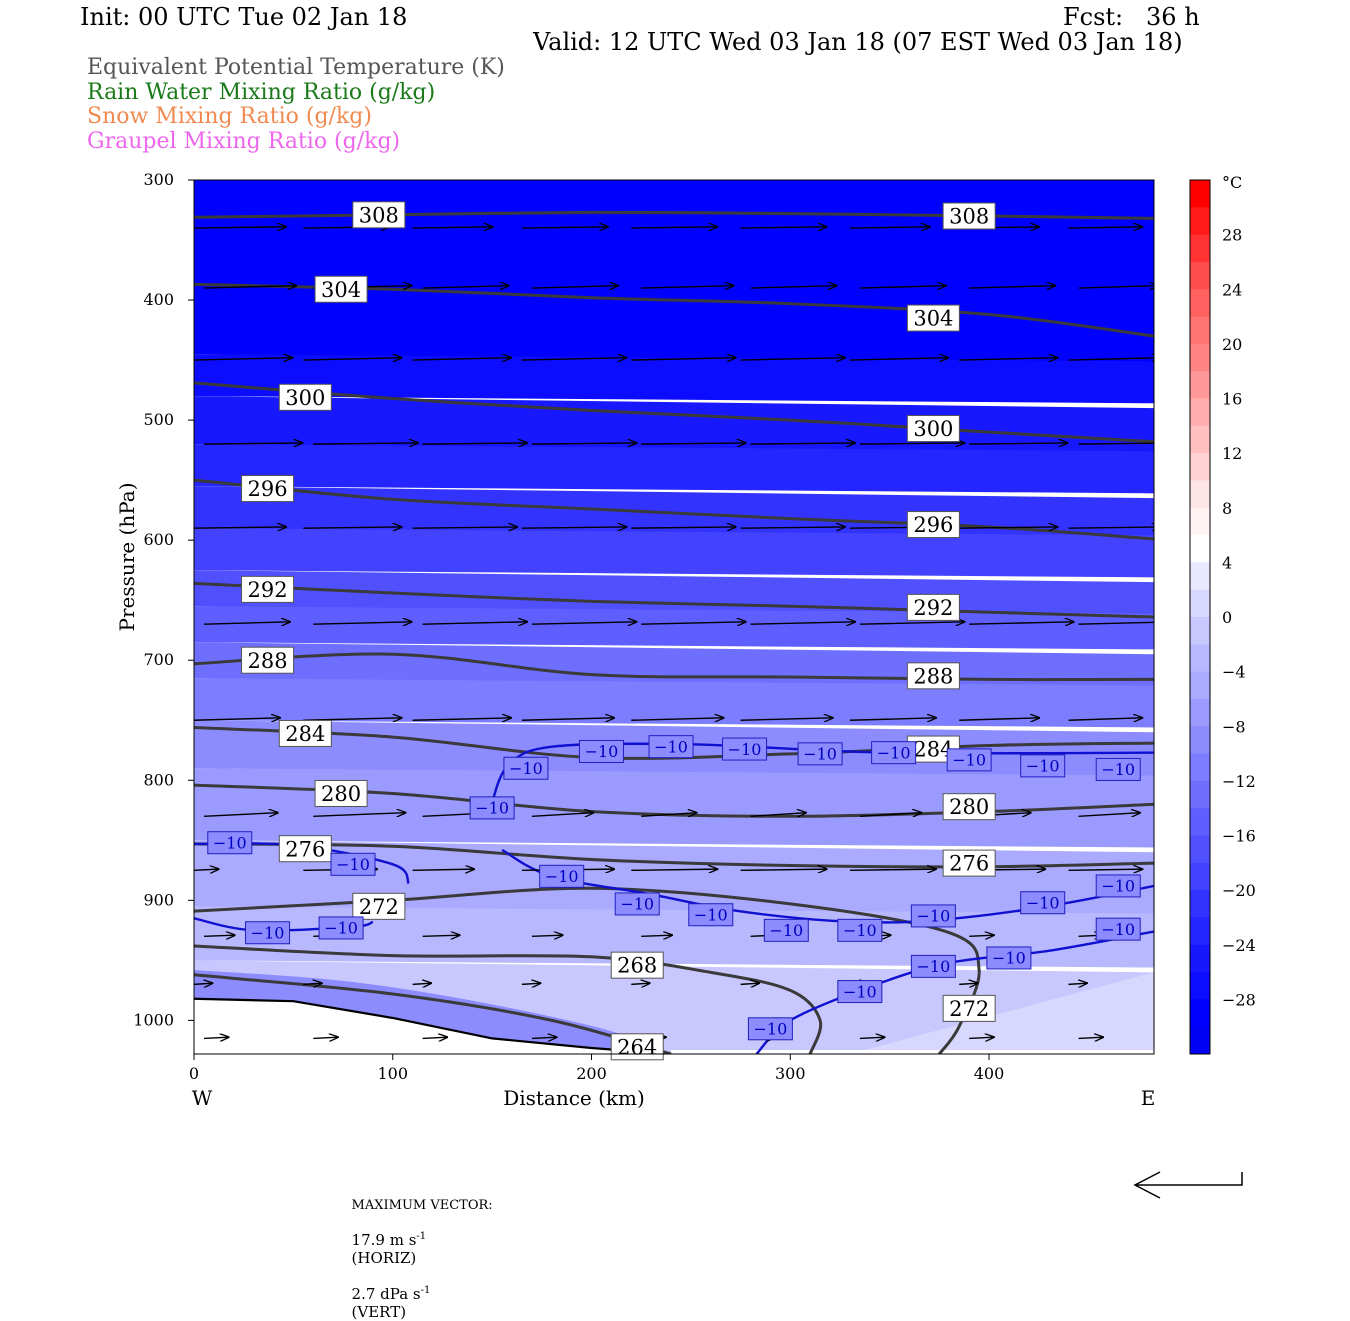 This screenshot has height=1321, width=1350. Describe the element at coordinates (1232, 399) in the screenshot. I see `colorbar-tick-label: 16` at that location.